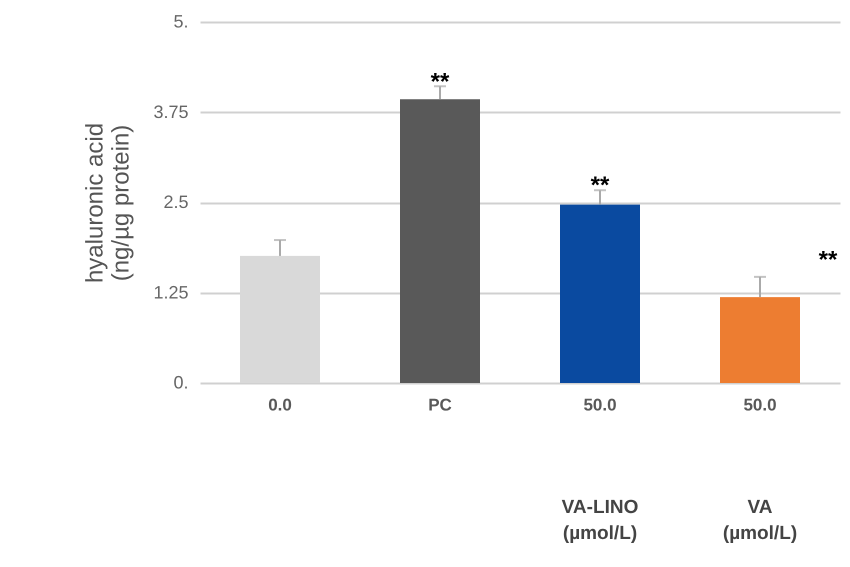 Image resolution: width=850 pixels, height=567 pixels. Describe the element at coordinates (760, 520) in the screenshot. I see `text: VA (µmol/L)` at that location.